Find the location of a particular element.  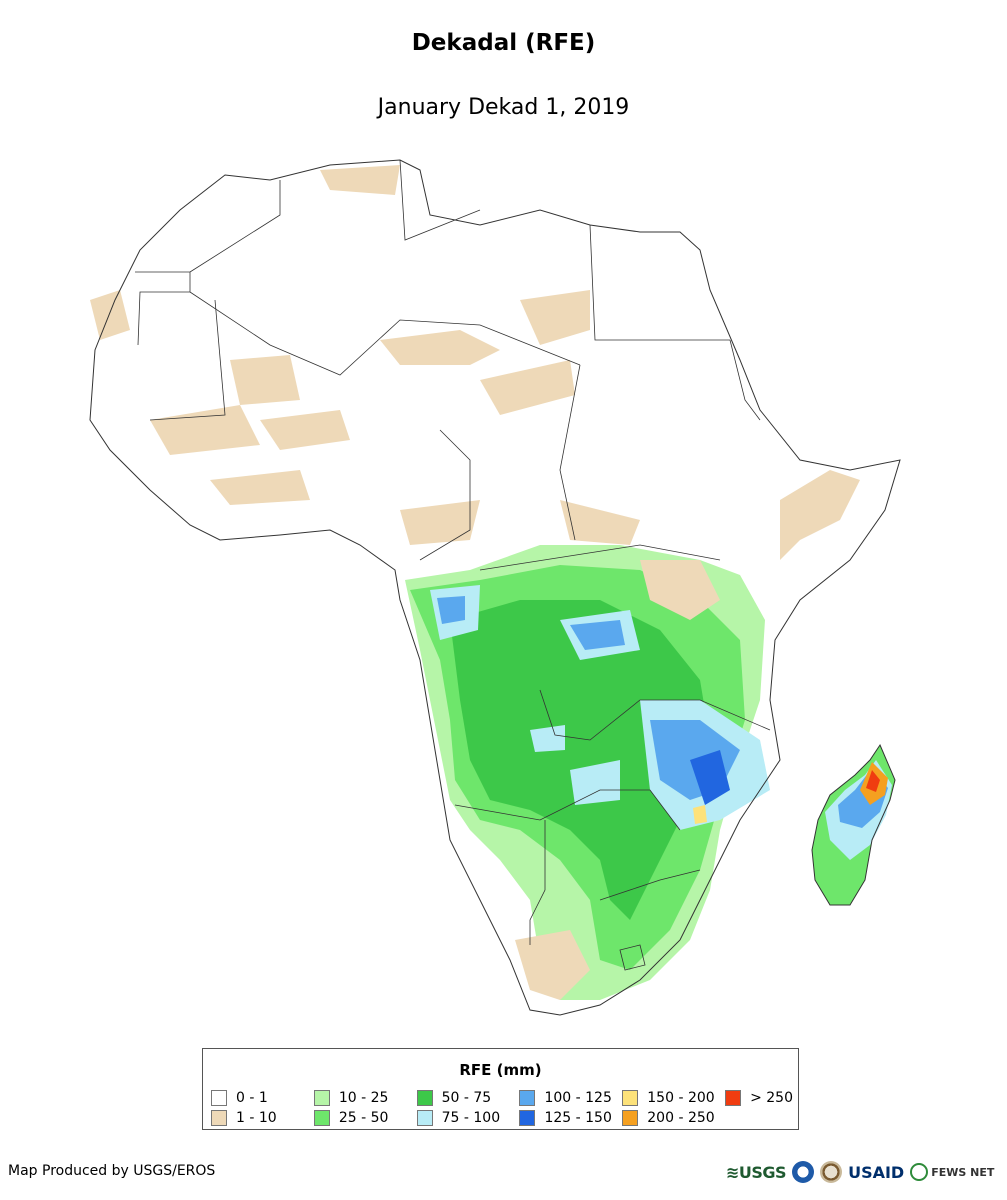

legend-item: 100 - 125 is located at coordinates (570, 1098).